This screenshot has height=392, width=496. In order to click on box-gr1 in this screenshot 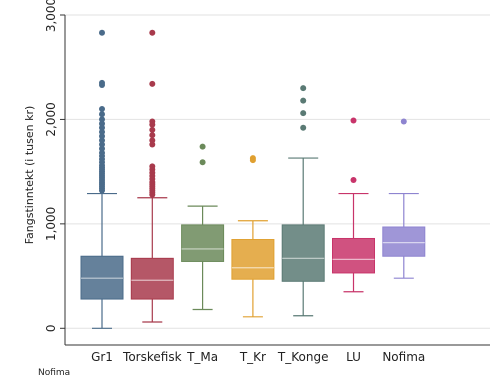, I will do `click(102, 179)`.